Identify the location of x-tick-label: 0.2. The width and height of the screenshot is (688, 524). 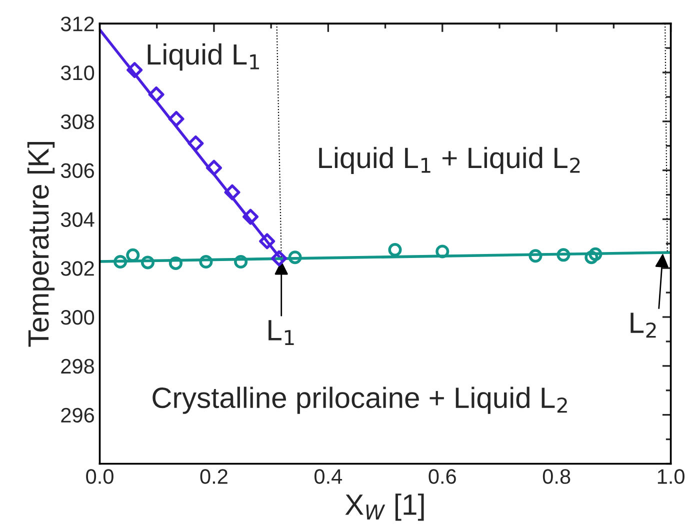
(214, 476).